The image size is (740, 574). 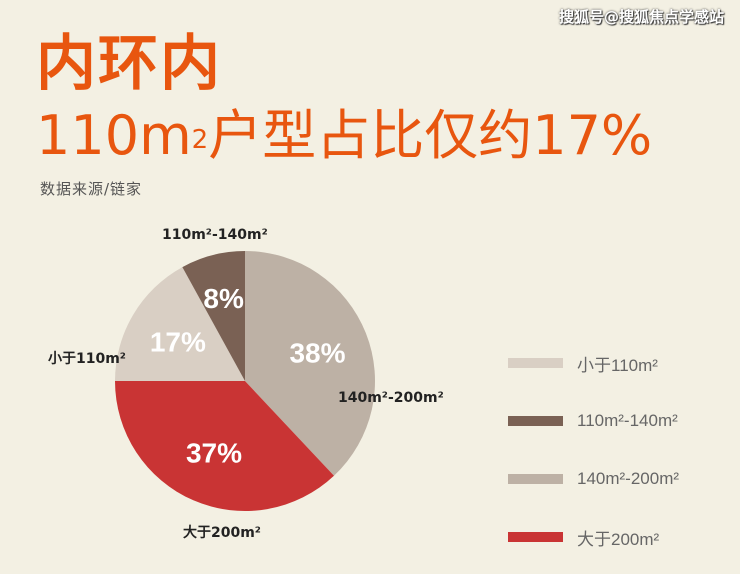 I want to click on subtitle: 110m2户型占比仅约17%, so click(x=344, y=136).